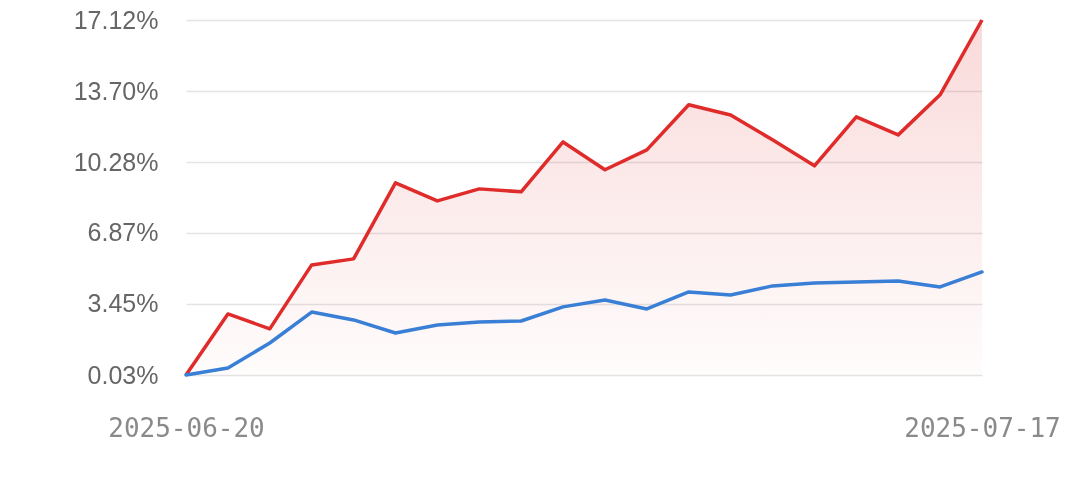  What do you see at coordinates (116, 19) in the screenshot?
I see `y-tick-label: 17.12%` at bounding box center [116, 19].